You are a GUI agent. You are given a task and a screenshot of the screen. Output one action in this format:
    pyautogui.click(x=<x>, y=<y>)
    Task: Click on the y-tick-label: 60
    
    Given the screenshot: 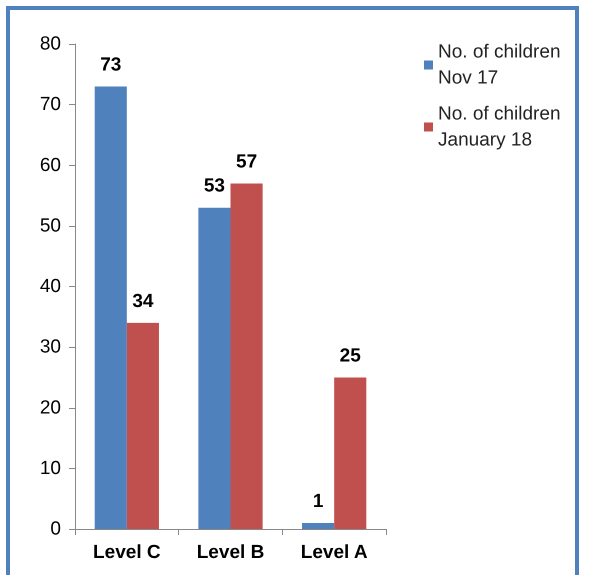 What is the action you would take?
    pyautogui.click(x=50, y=165)
    